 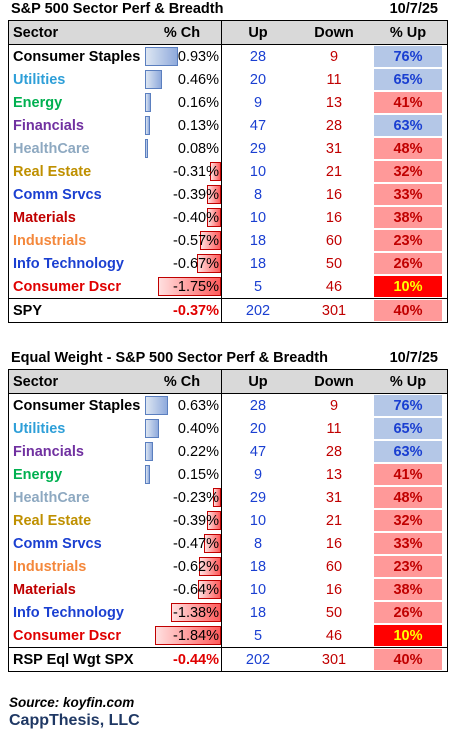 I want to click on pct-change-cell: -0.39%, so click(x=183, y=194).